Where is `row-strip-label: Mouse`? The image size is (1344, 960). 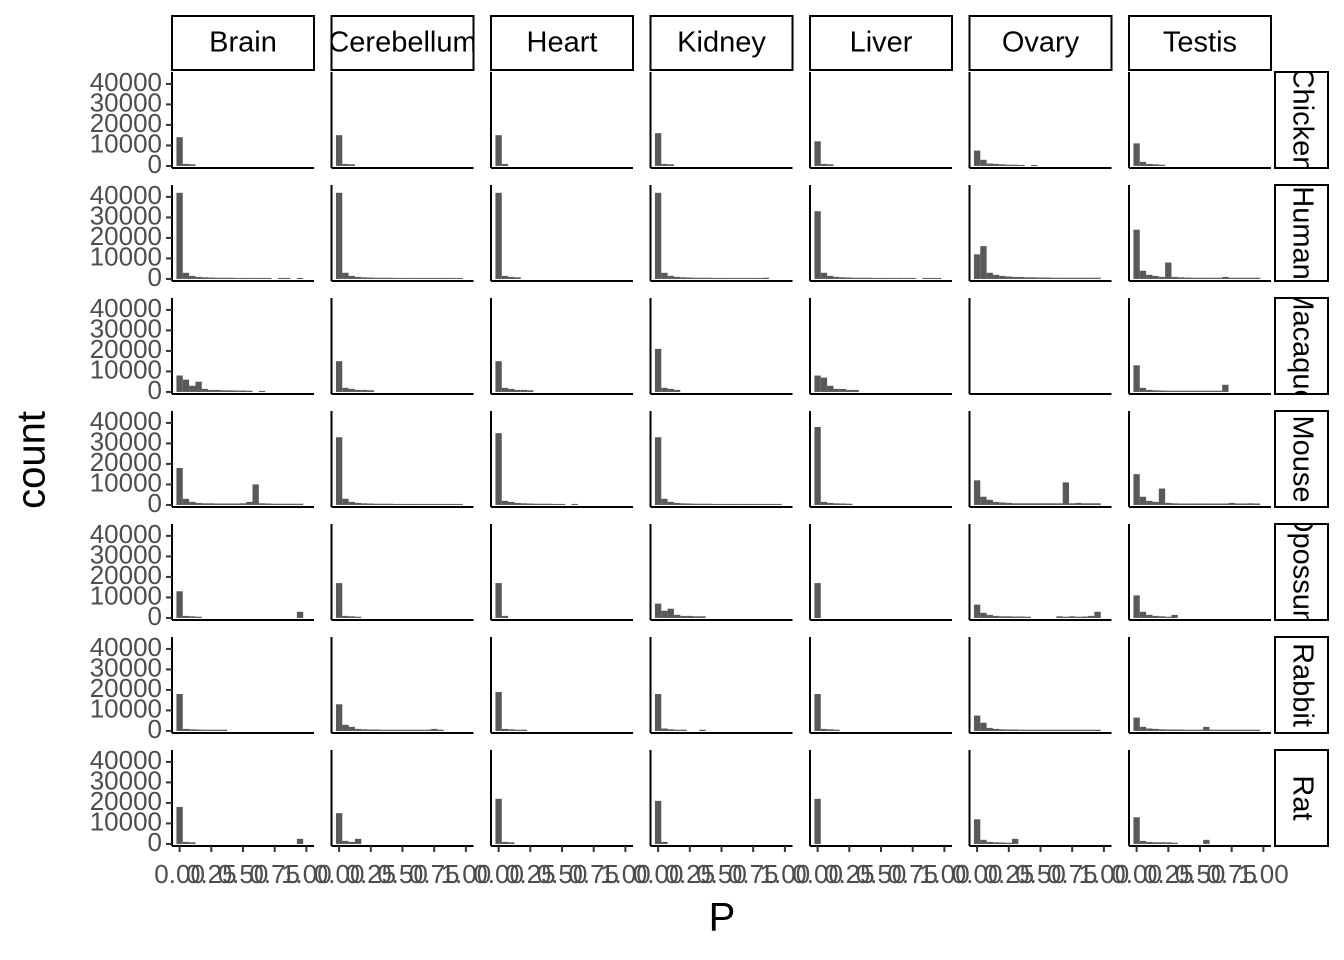
row-strip-label: Mouse is located at coordinates (1302, 458).